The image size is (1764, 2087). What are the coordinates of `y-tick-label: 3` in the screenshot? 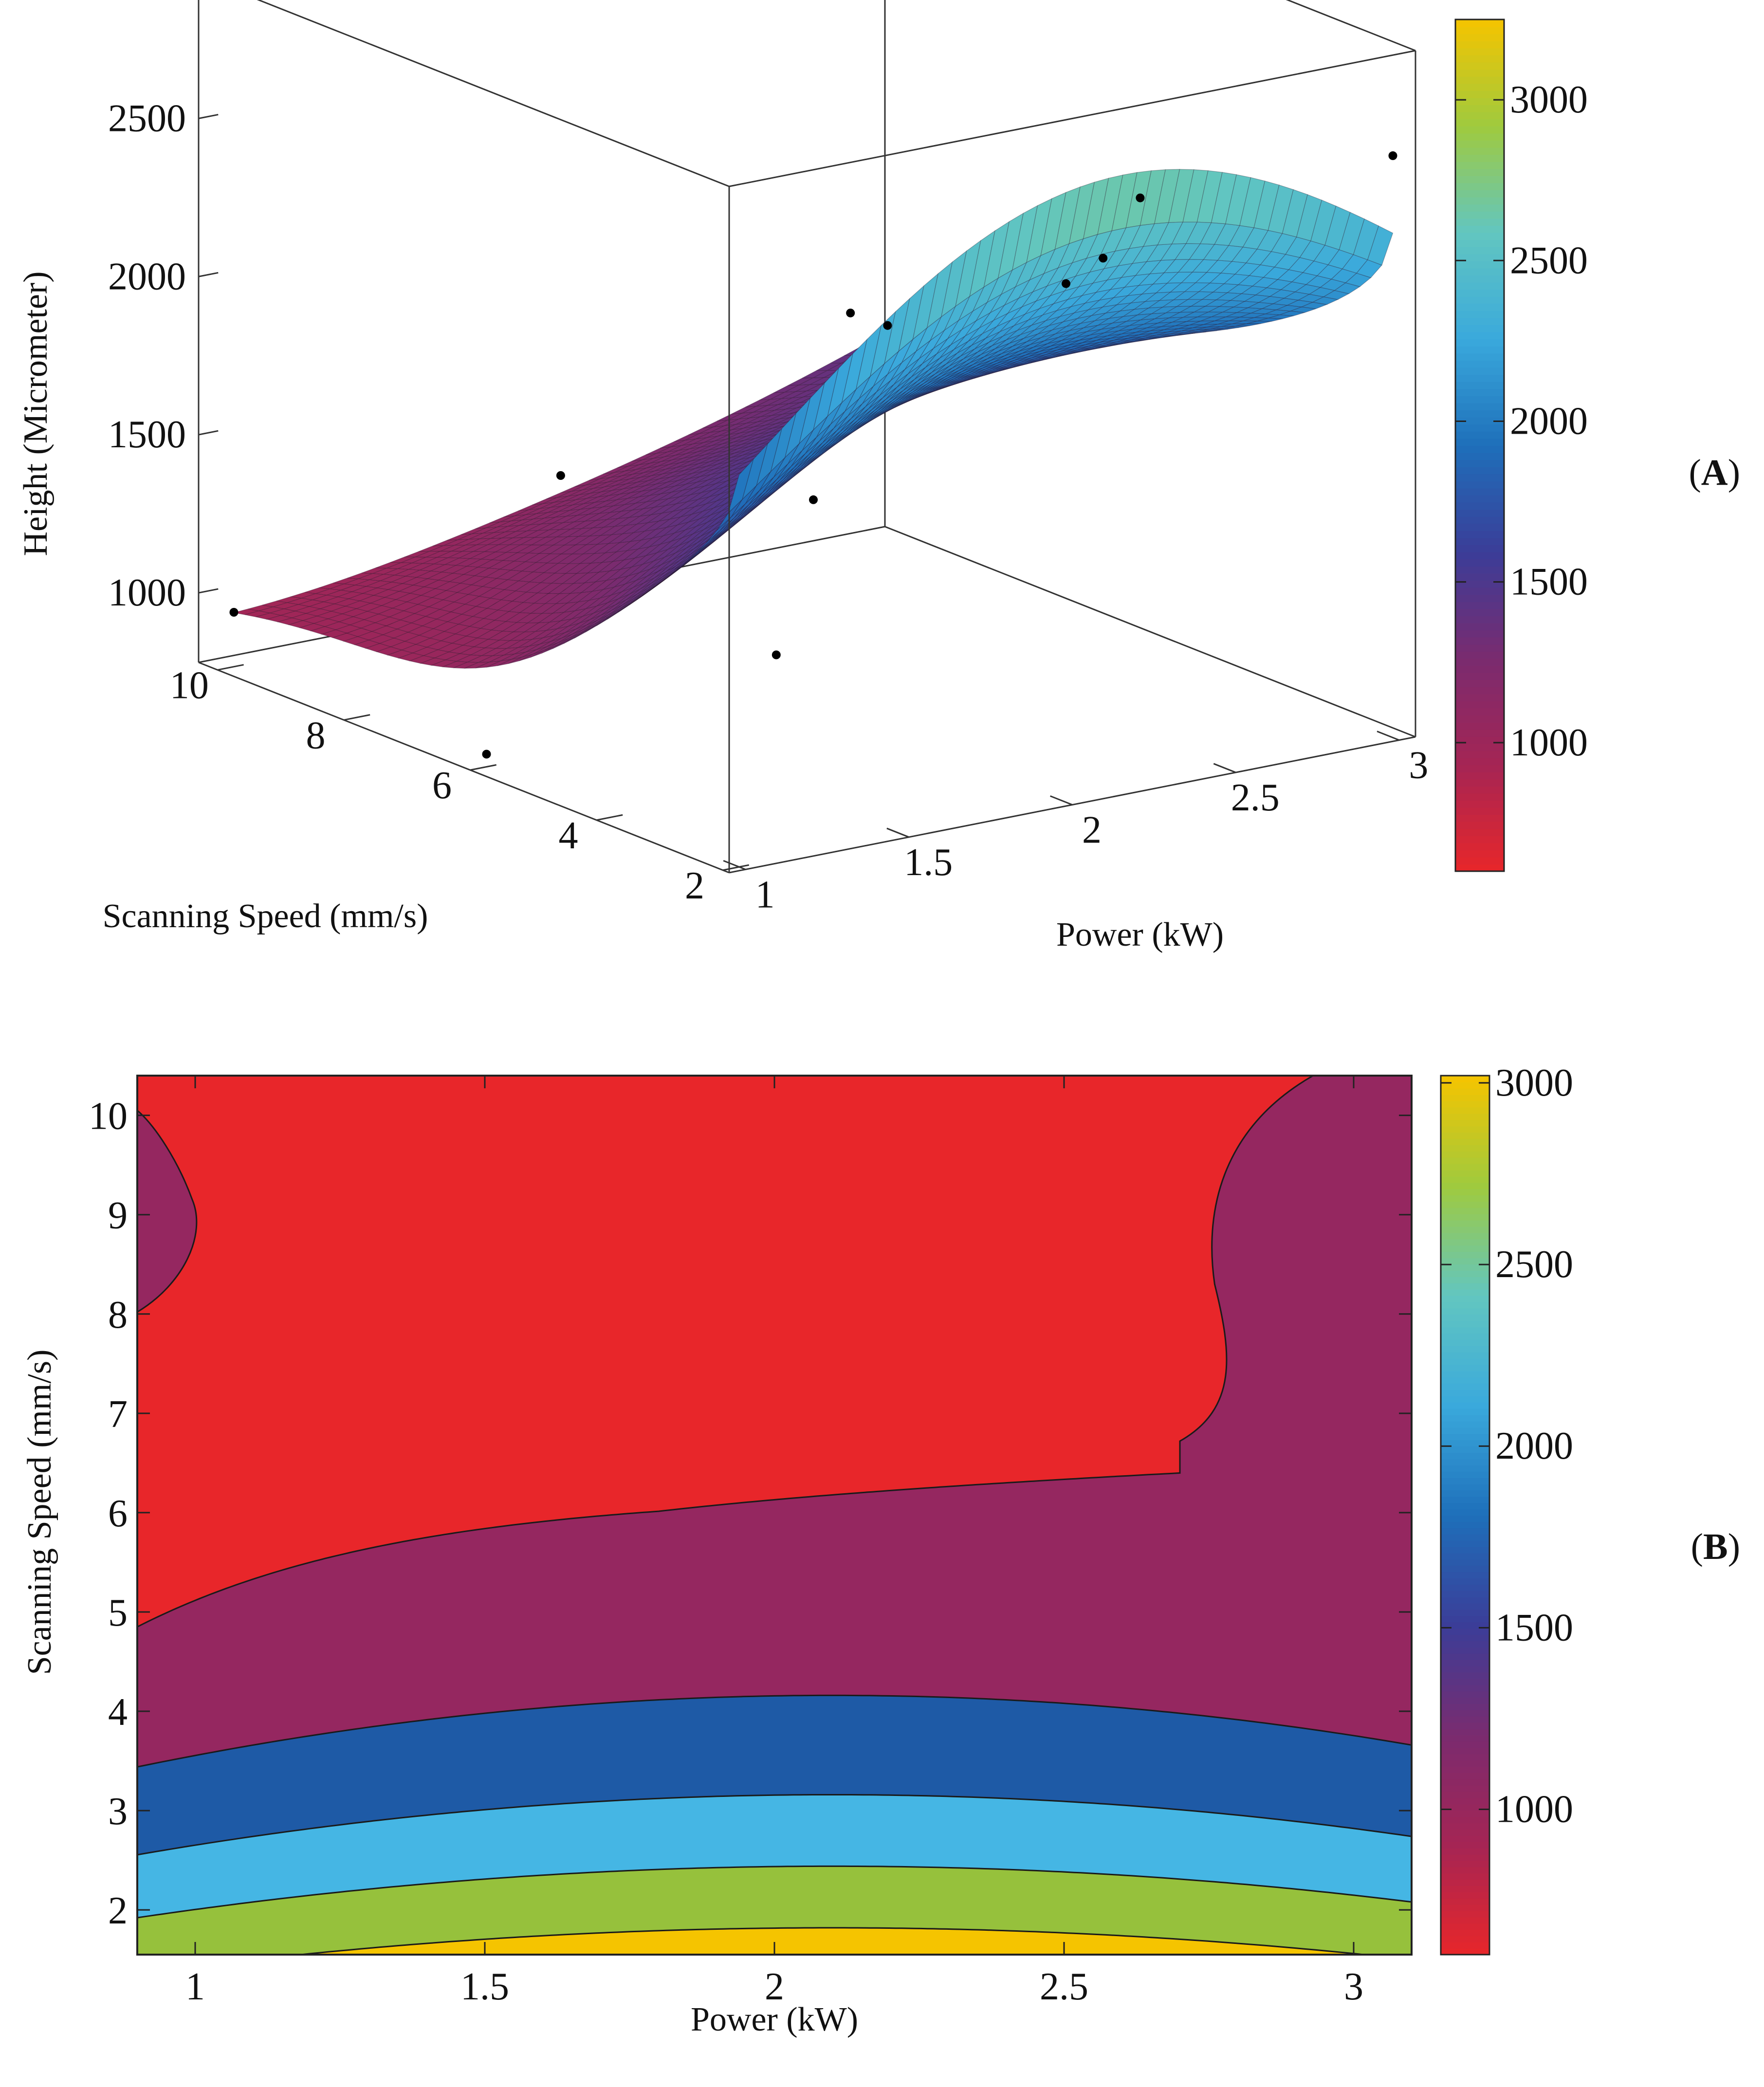 It's located at (118, 1811).